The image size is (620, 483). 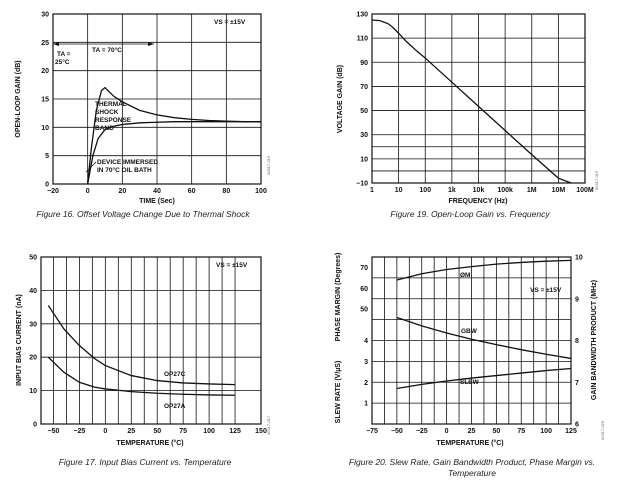 What do you see at coordinates (479, 190) in the screenshot?
I see `x-tick-label: 10k` at bounding box center [479, 190].